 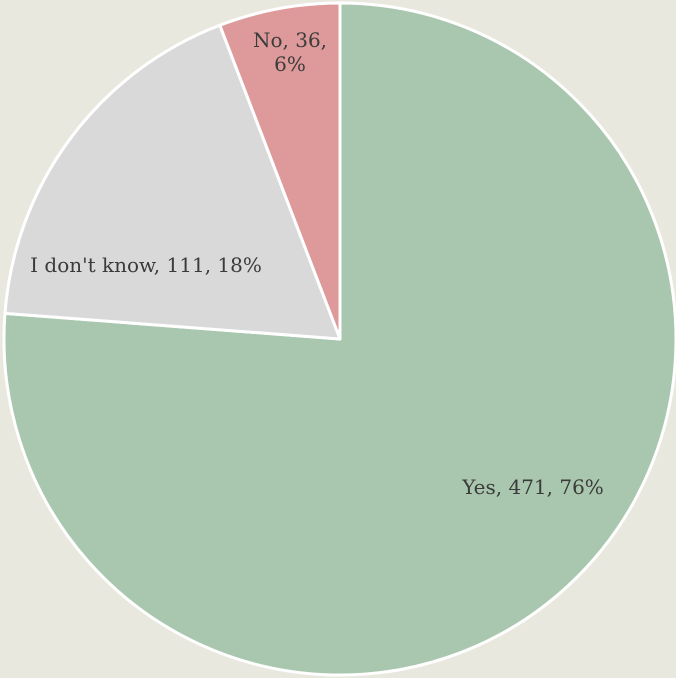 What do you see at coordinates (290, 64) in the screenshot?
I see `data-label-line: 6%` at bounding box center [290, 64].